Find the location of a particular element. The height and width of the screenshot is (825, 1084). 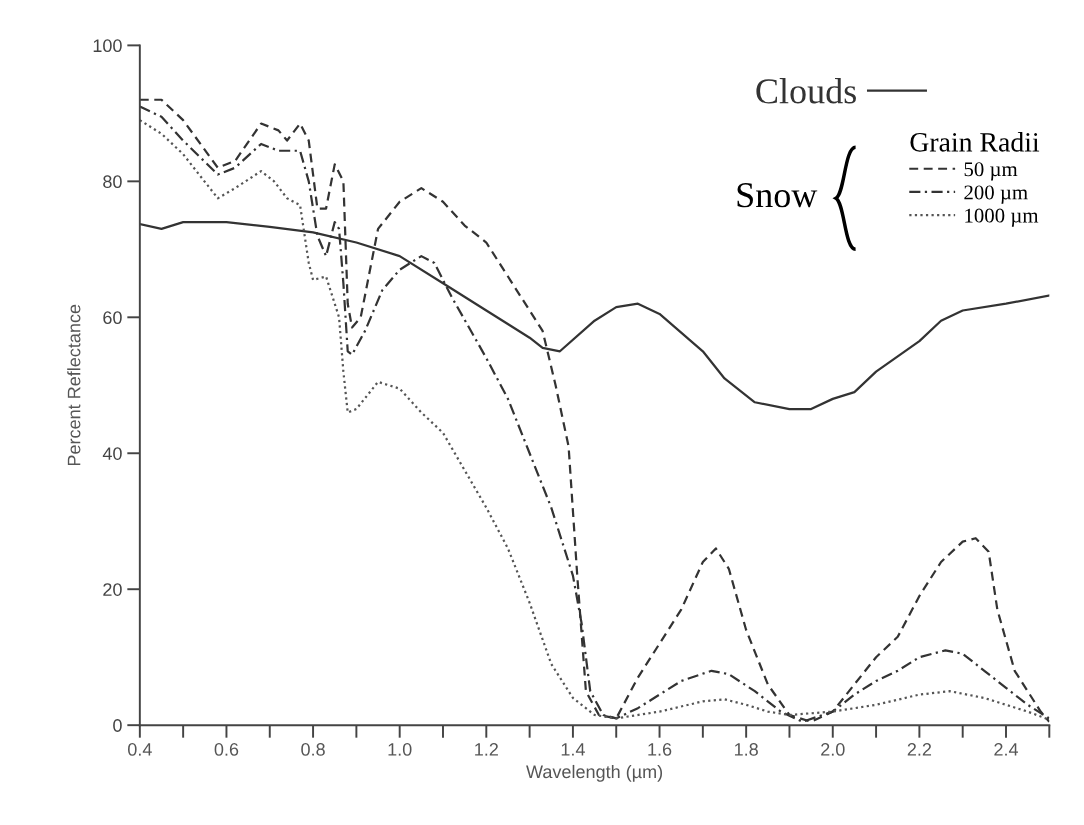

x-tick-label: 0.4 is located at coordinates (139, 749).